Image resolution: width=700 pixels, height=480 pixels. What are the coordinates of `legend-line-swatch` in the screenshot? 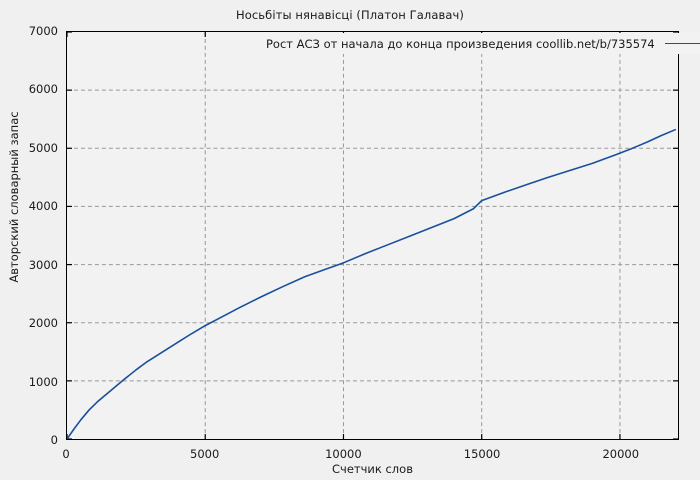 It's located at (682, 43).